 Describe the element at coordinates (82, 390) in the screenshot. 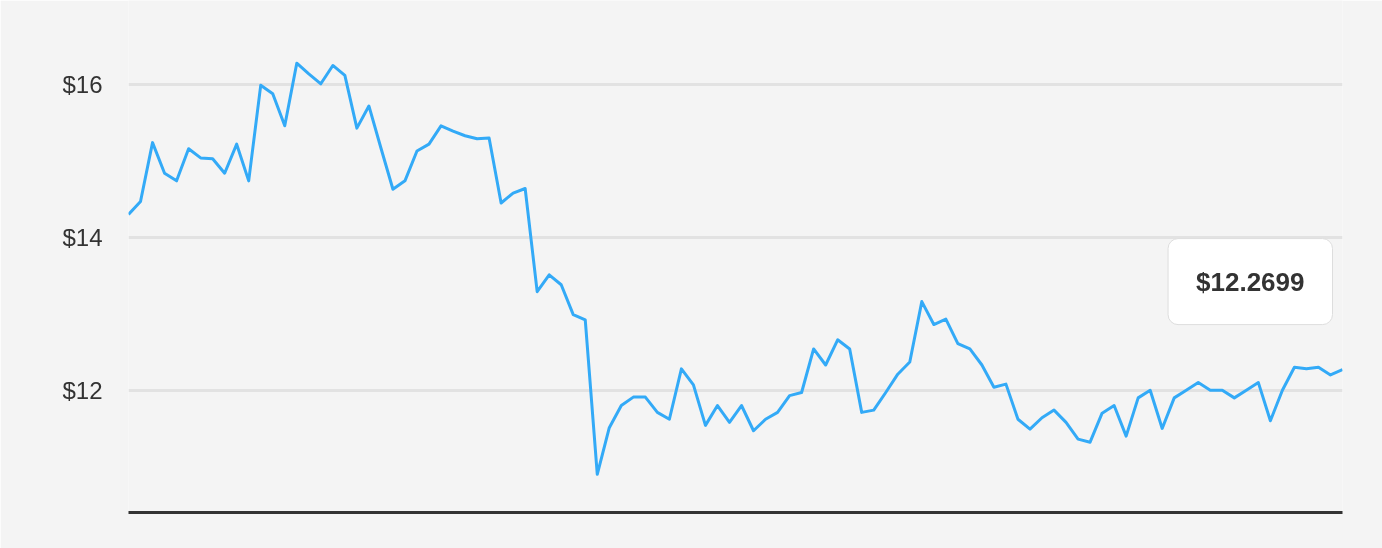

I see `y-tick-label: $12` at that location.